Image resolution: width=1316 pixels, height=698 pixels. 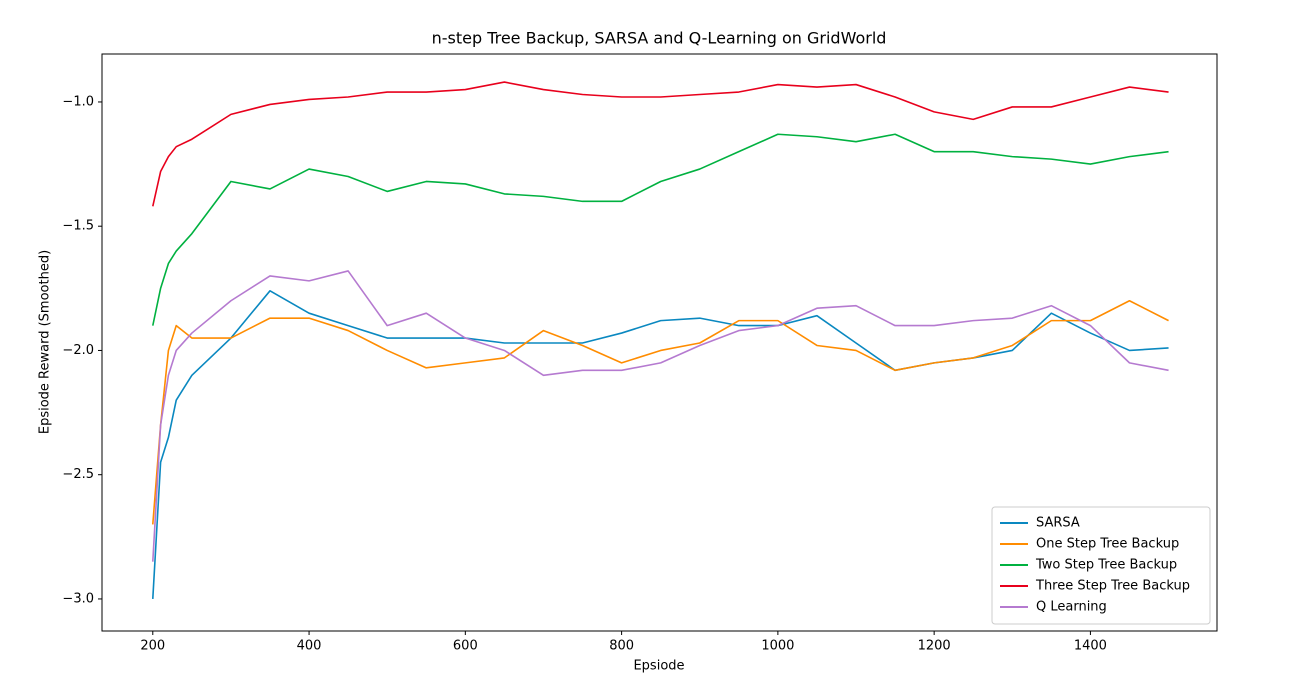 I want to click on y-tick-label: −3.0, so click(x=78, y=598).